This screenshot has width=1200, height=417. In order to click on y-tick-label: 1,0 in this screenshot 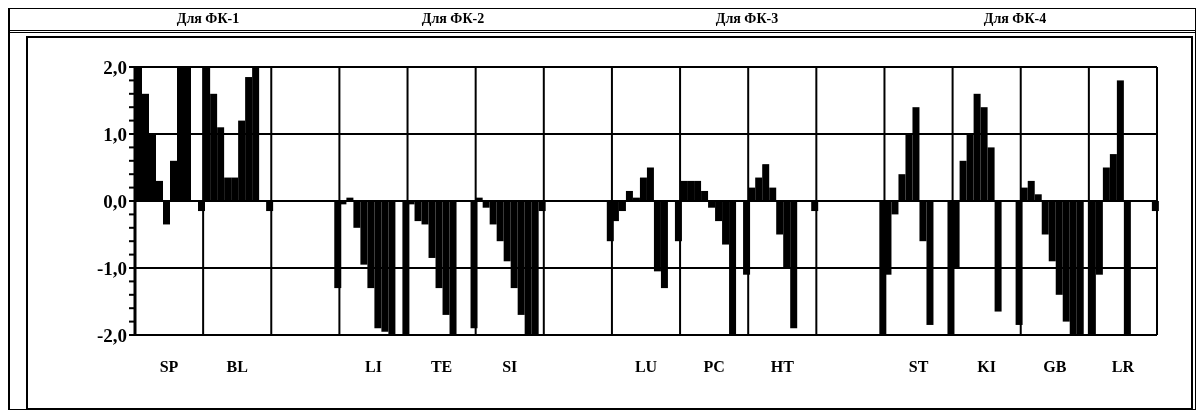, I will do `click(115, 134)`.